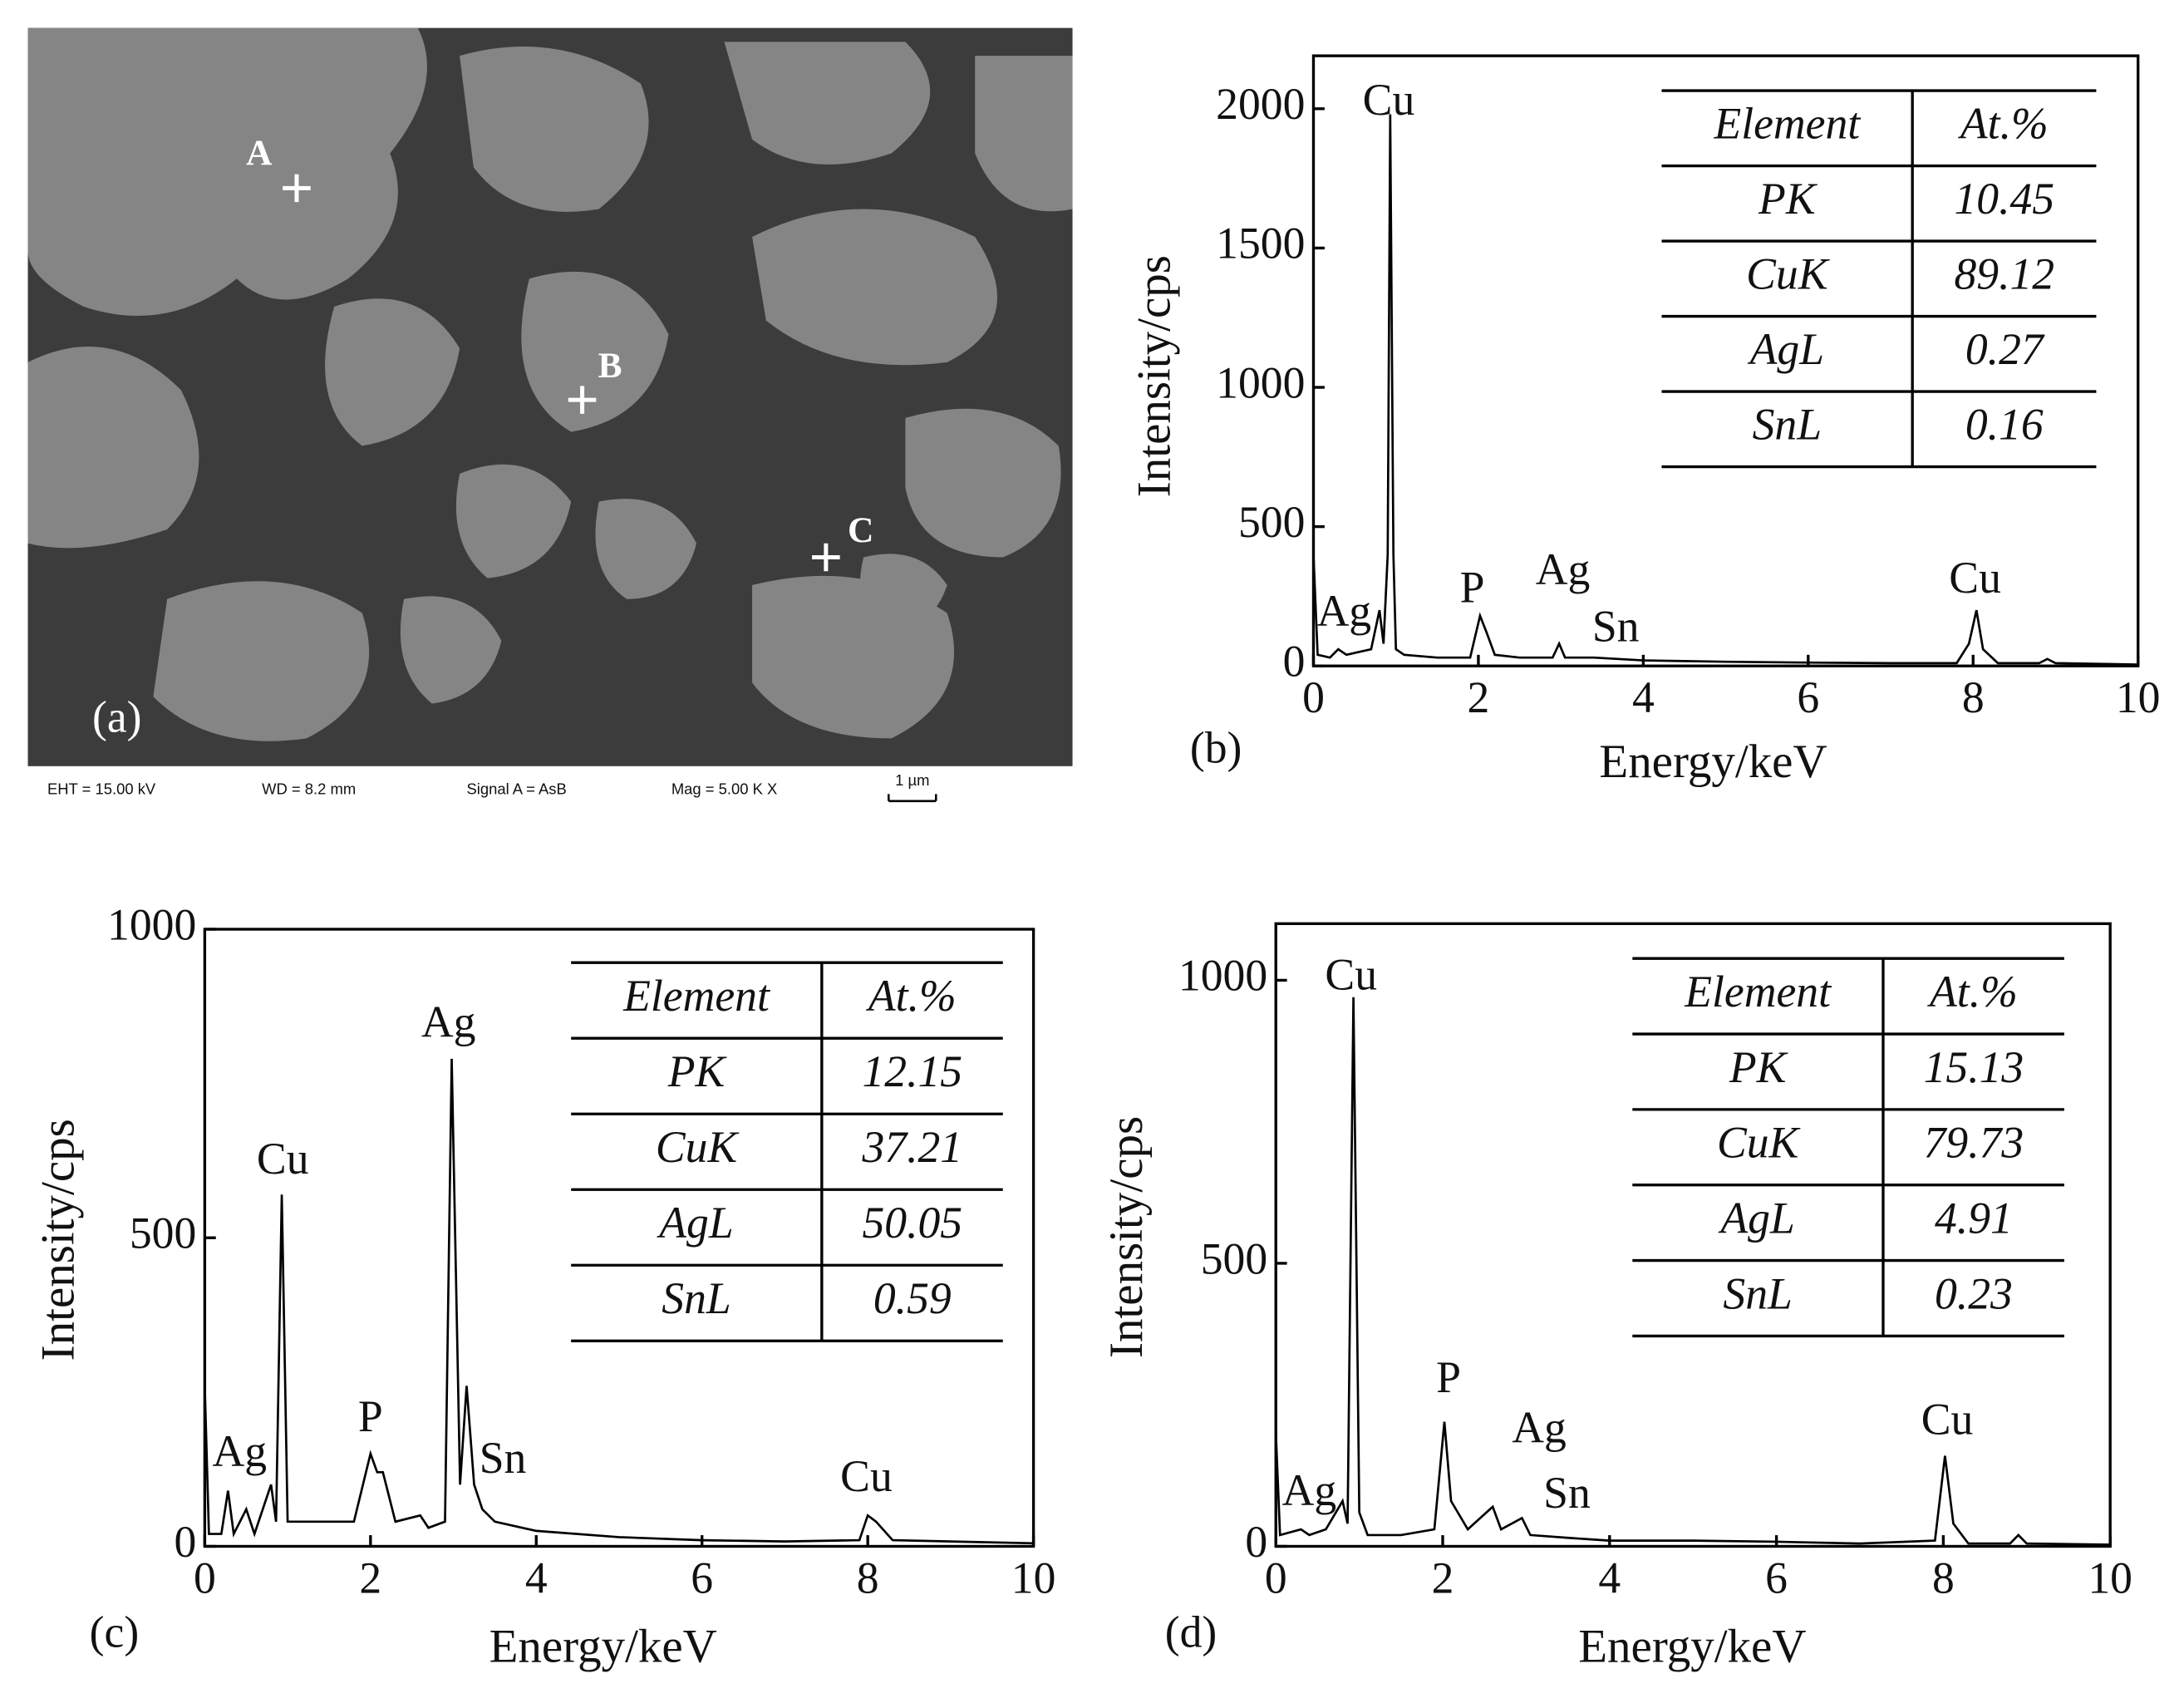 Image resolution: width=2184 pixels, height=1708 pixels. I want to click on table-cell: 0.27, so click(2005, 349).